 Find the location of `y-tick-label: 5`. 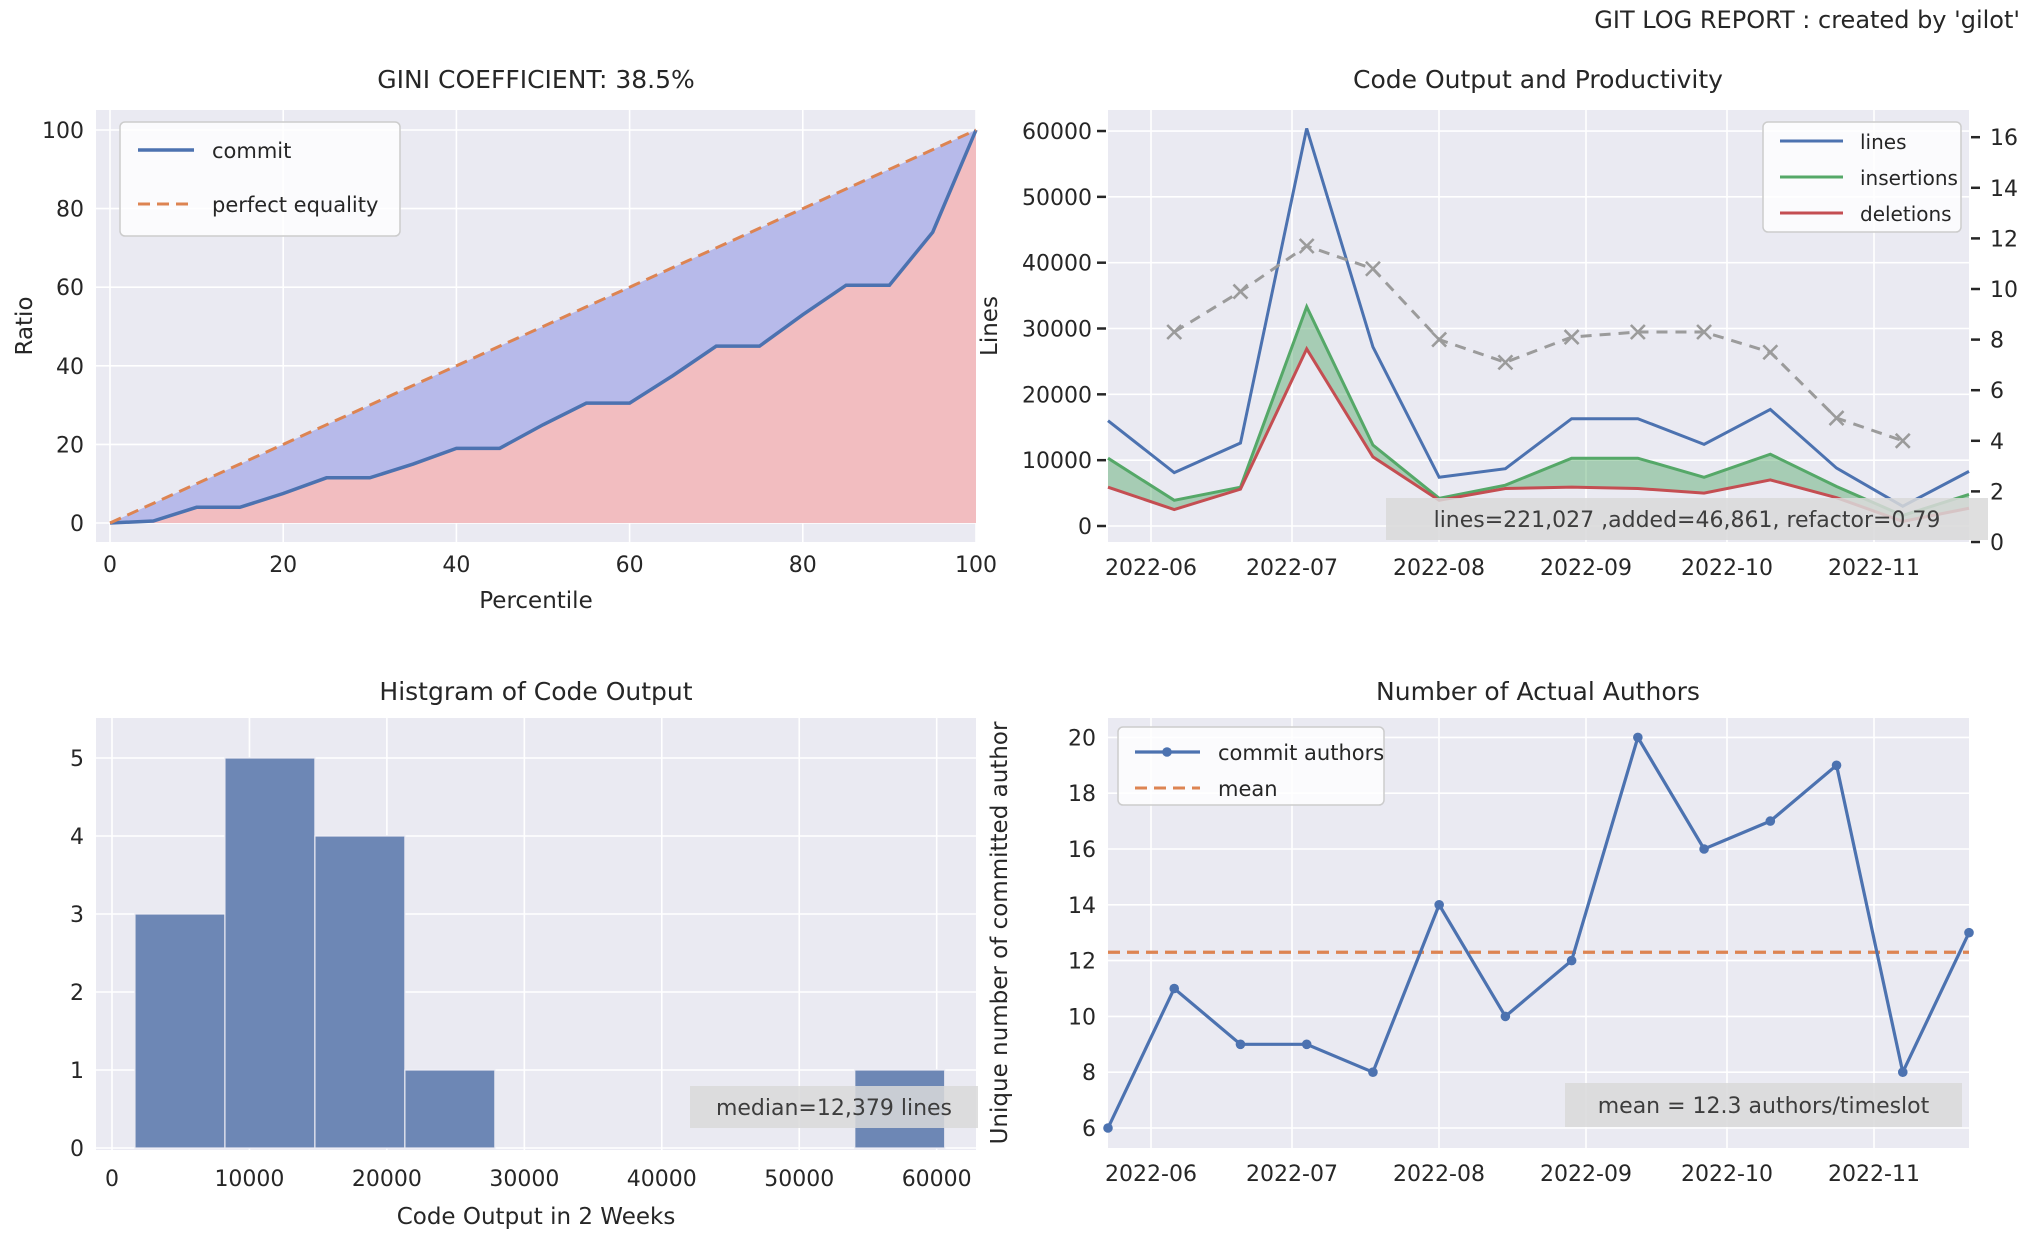

y-tick-label: 5 is located at coordinates (77, 759).